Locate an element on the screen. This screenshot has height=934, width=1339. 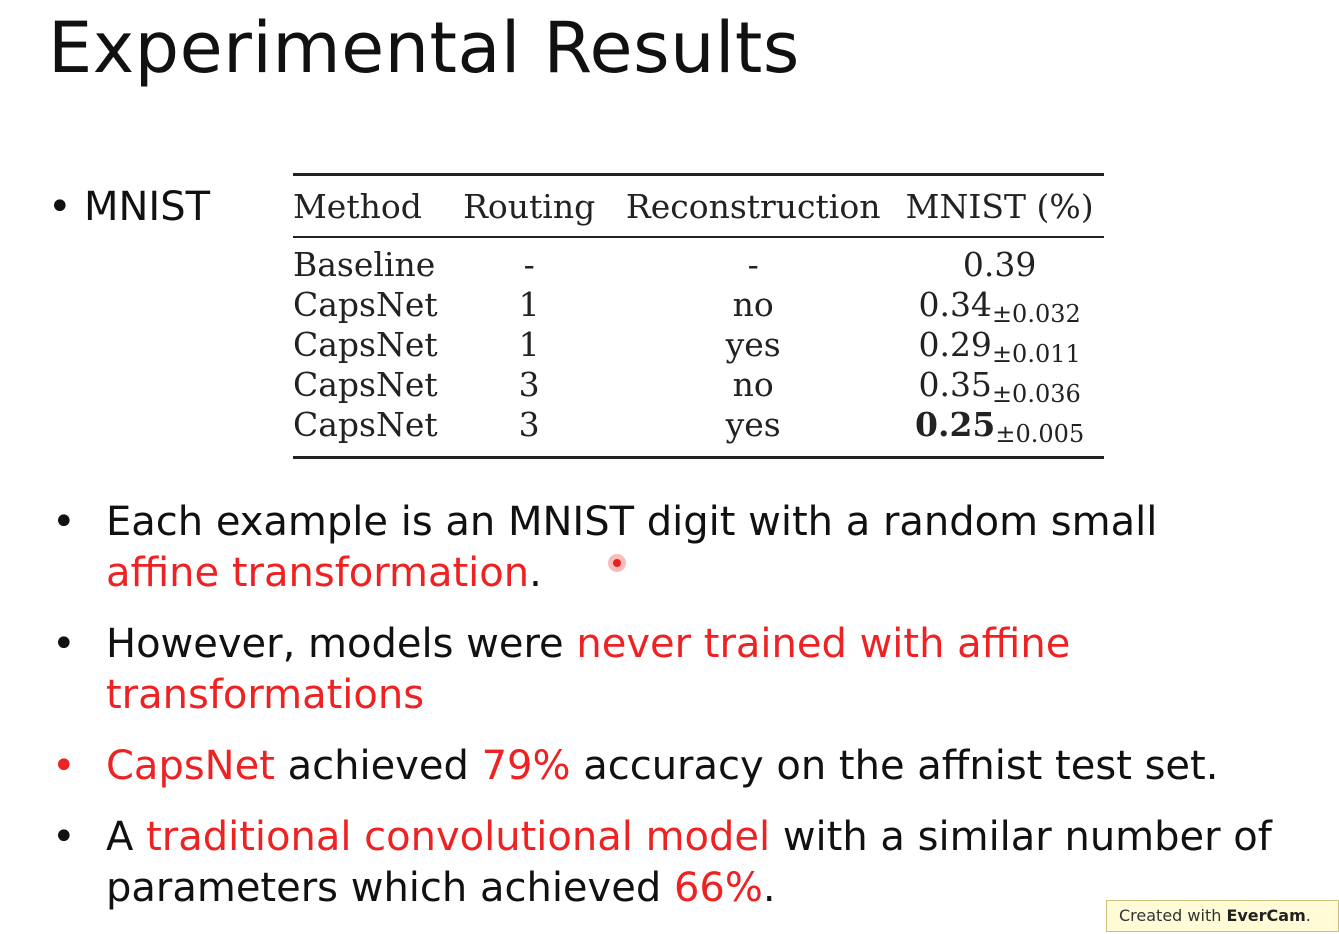
table-row: CapsNet 3 no 0.35±0.036 is located at coordinates (698, 386).